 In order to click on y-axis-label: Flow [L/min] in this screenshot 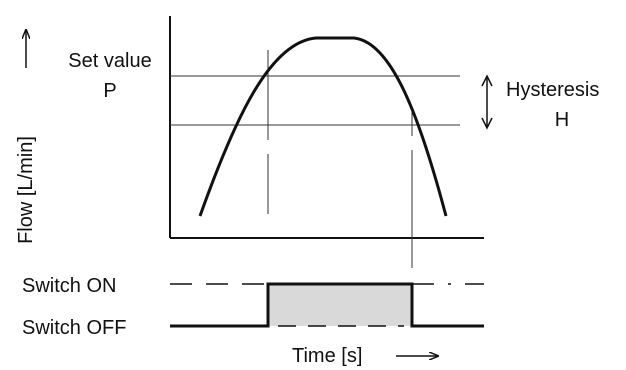, I will do `click(26, 190)`.